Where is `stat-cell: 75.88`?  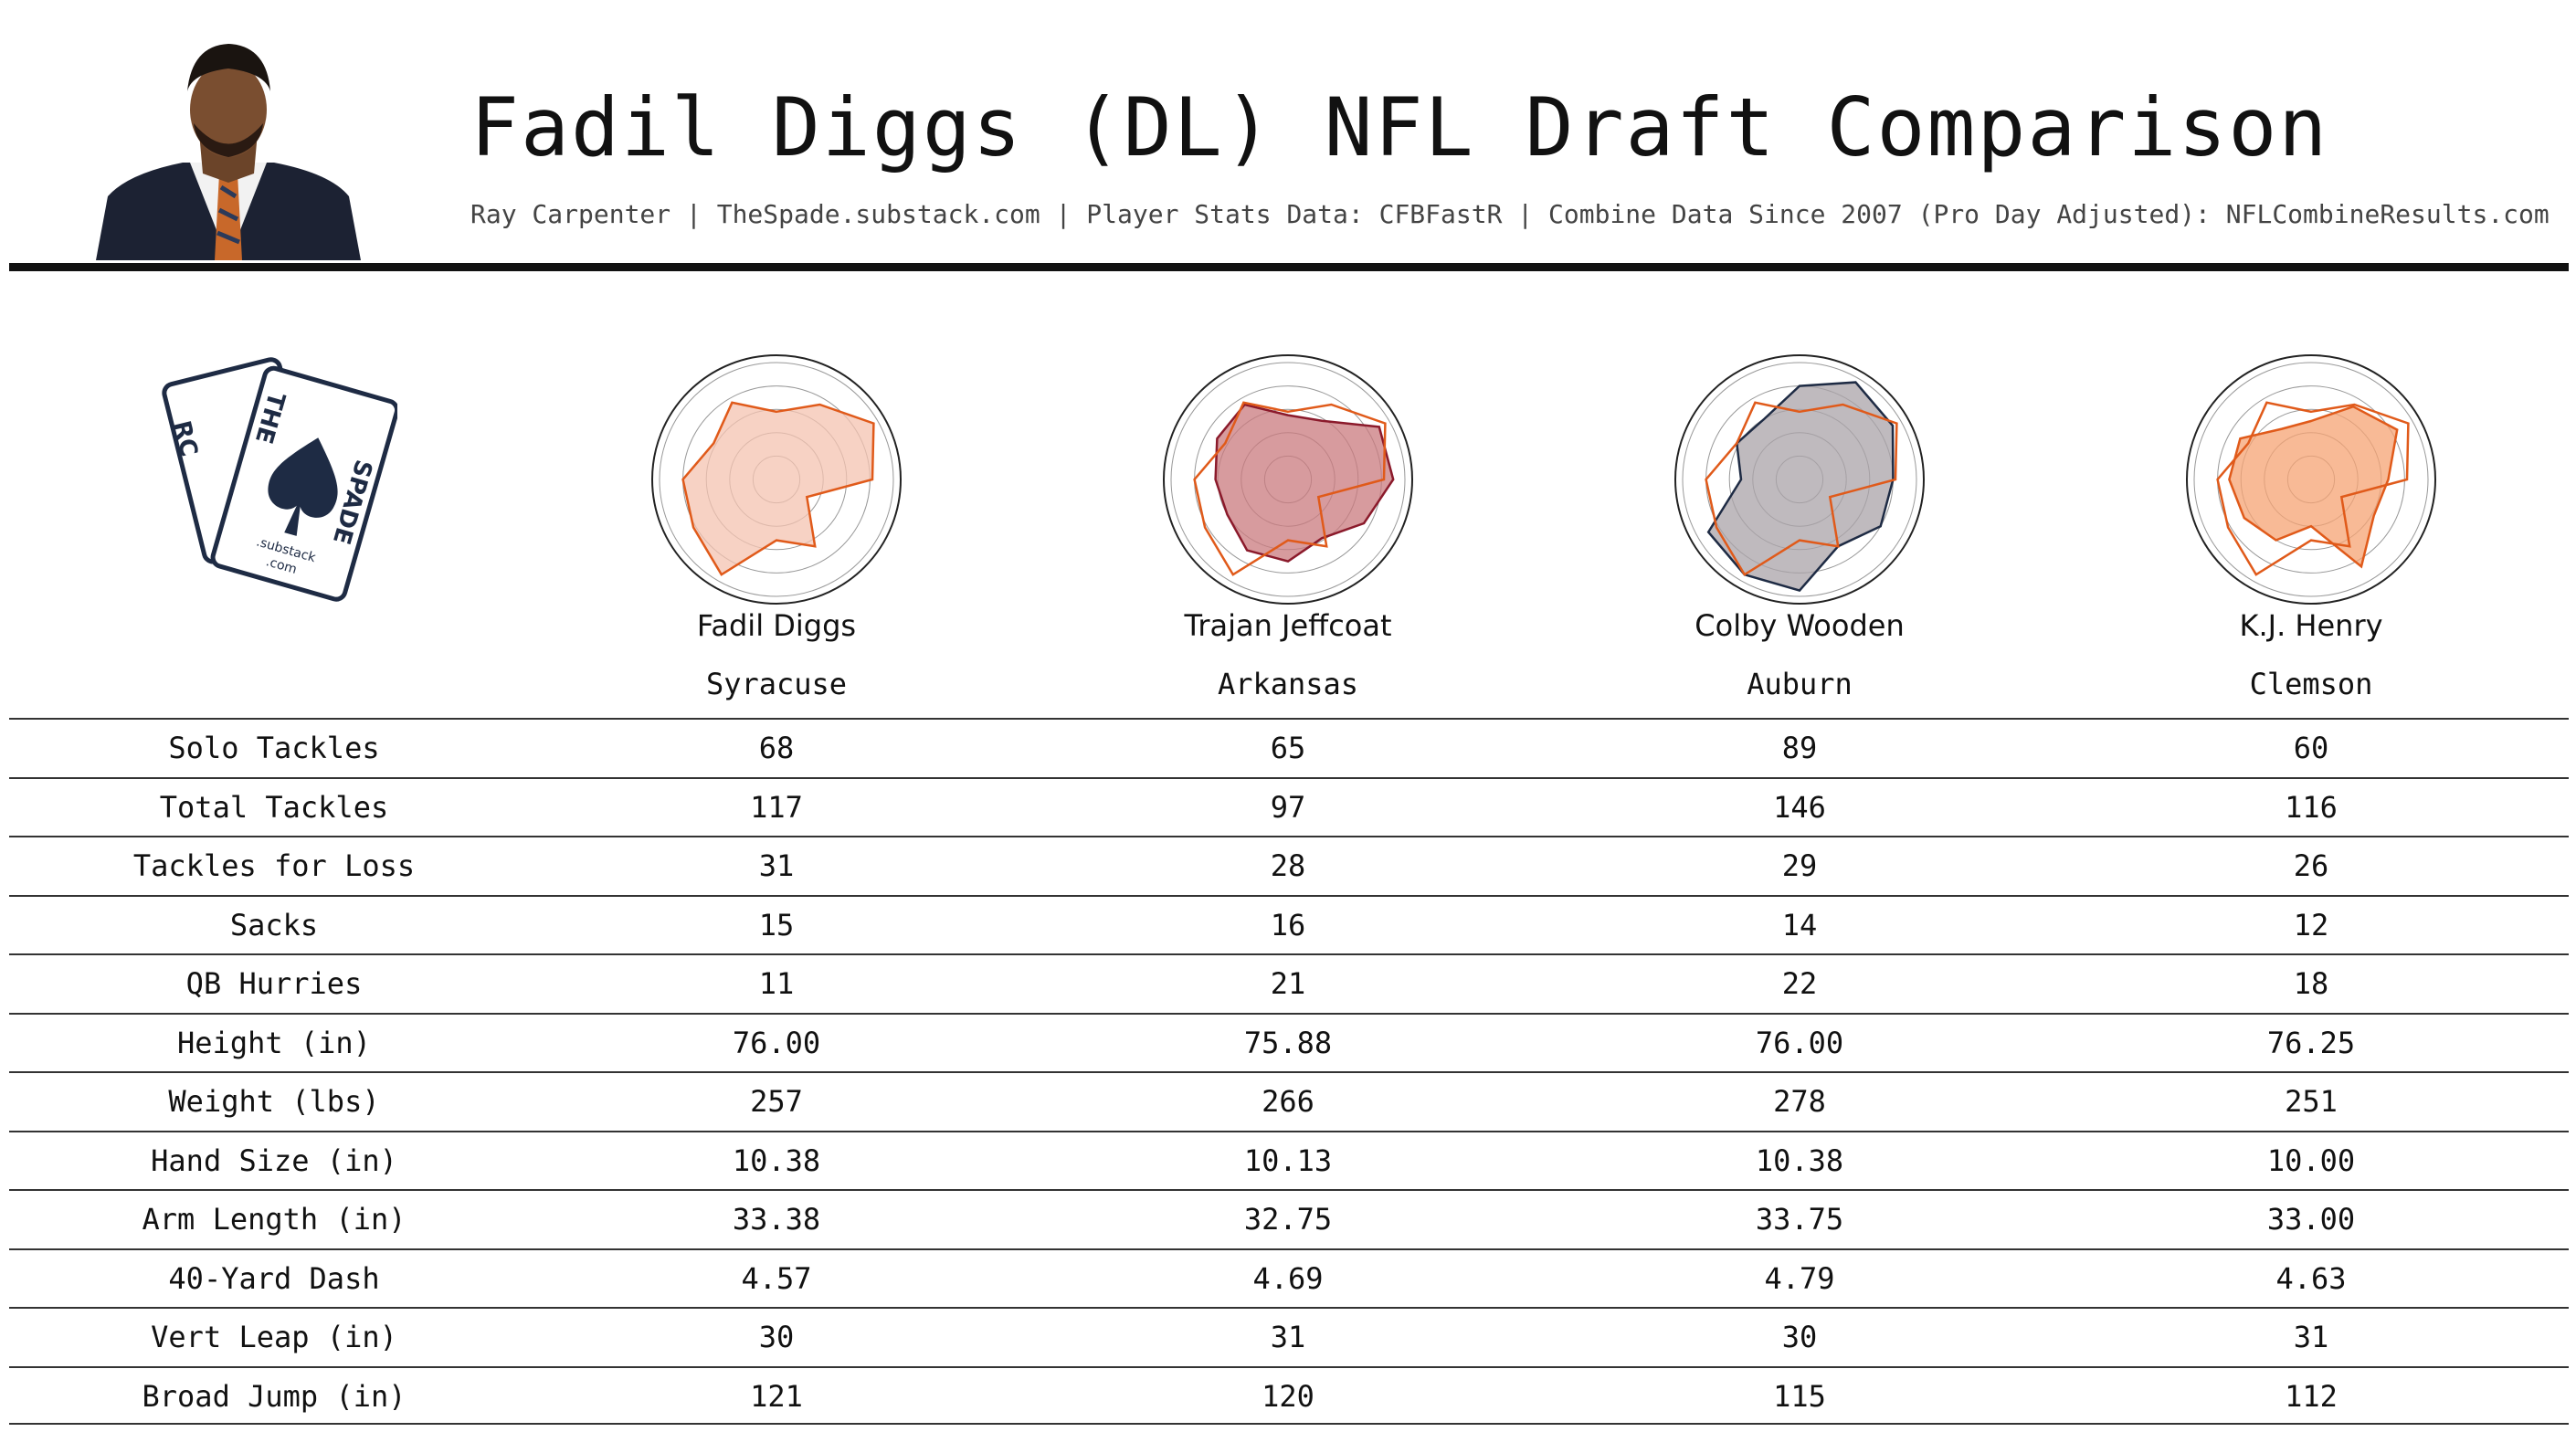 stat-cell: 75.88 is located at coordinates (1288, 1042).